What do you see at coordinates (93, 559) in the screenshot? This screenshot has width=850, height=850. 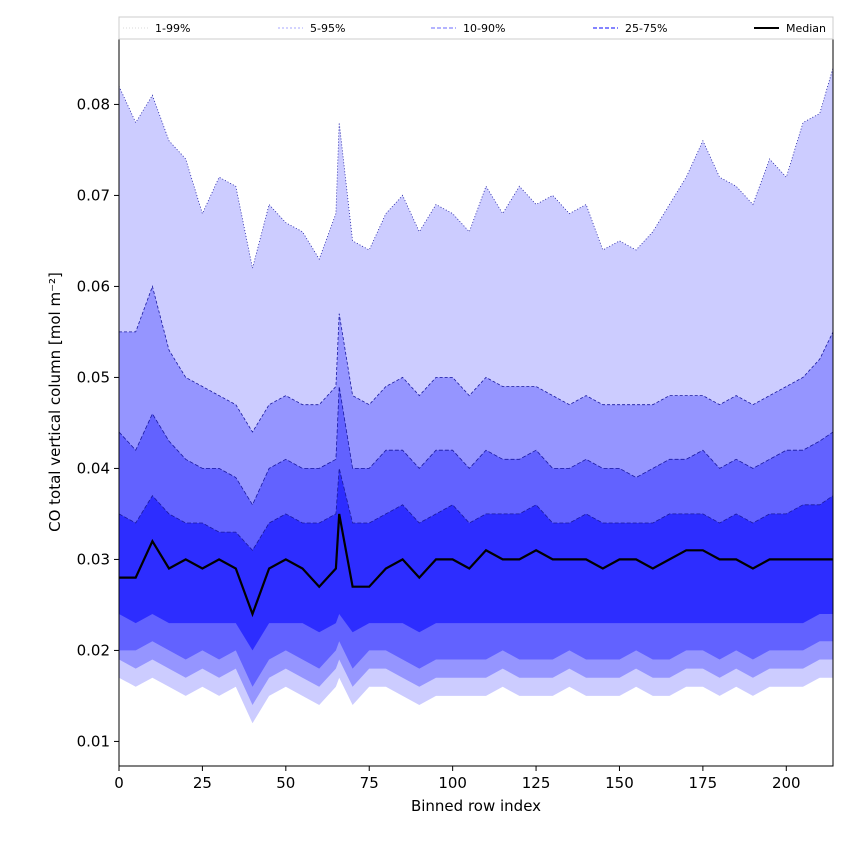 I see `y-tick-label: 0.03` at bounding box center [93, 559].